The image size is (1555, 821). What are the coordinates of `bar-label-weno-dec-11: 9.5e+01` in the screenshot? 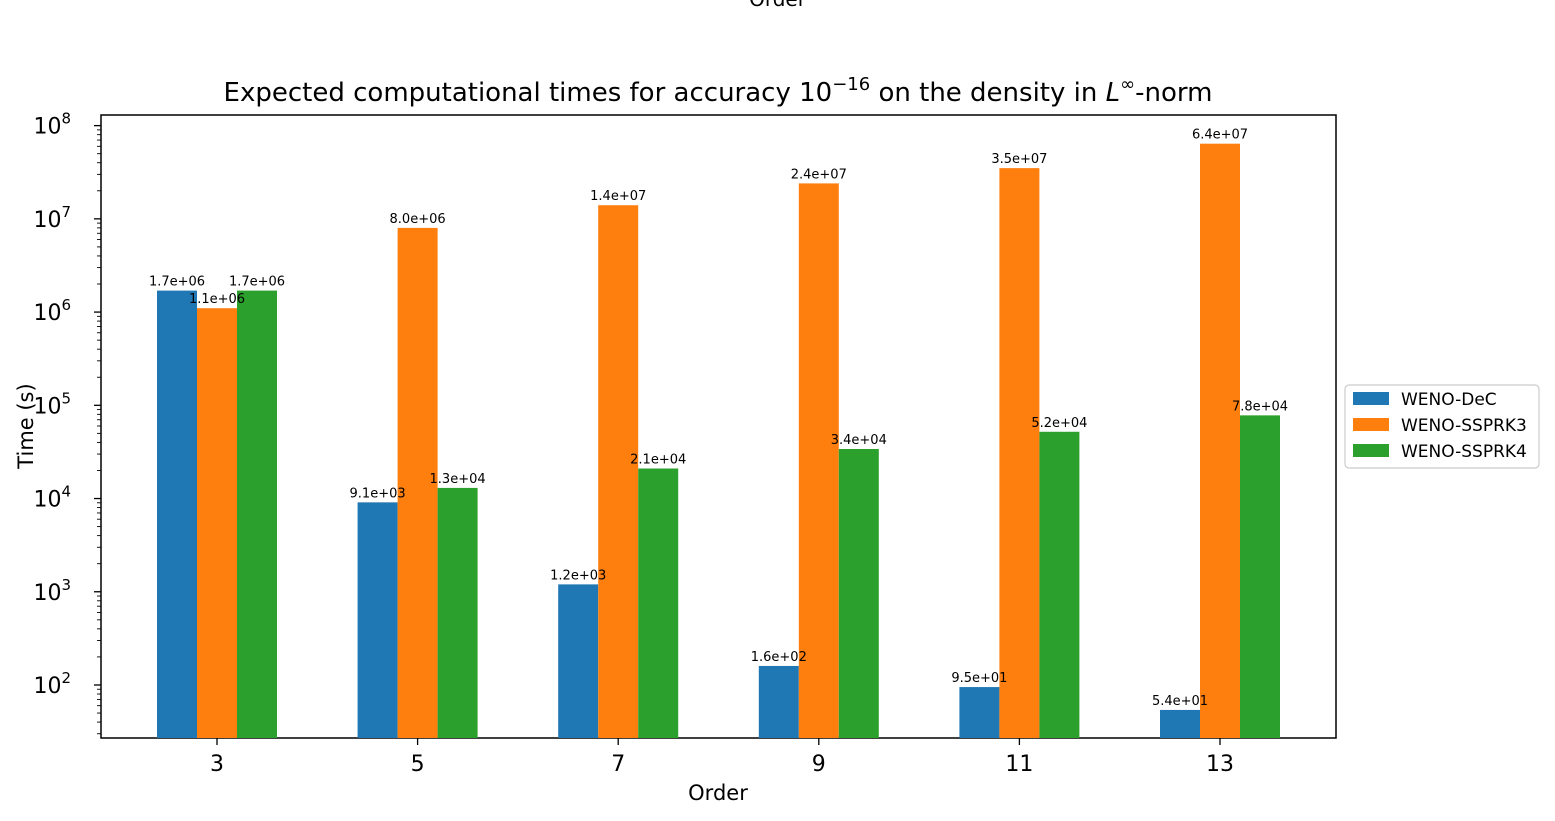 It's located at (979, 678).